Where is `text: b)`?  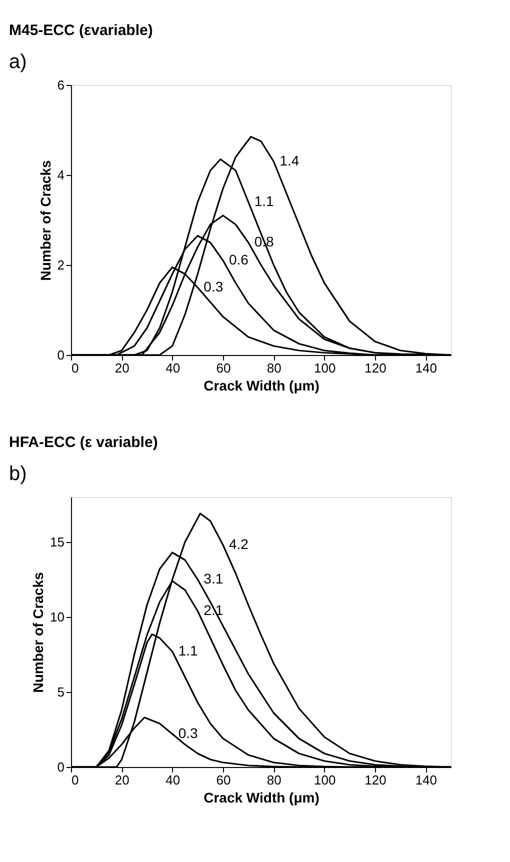
text: b) is located at coordinates (18, 474).